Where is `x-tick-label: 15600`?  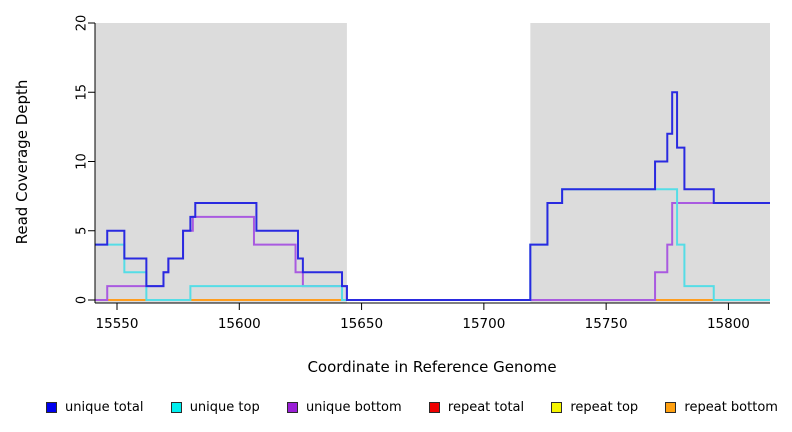 x-tick-label: 15600 is located at coordinates (239, 324).